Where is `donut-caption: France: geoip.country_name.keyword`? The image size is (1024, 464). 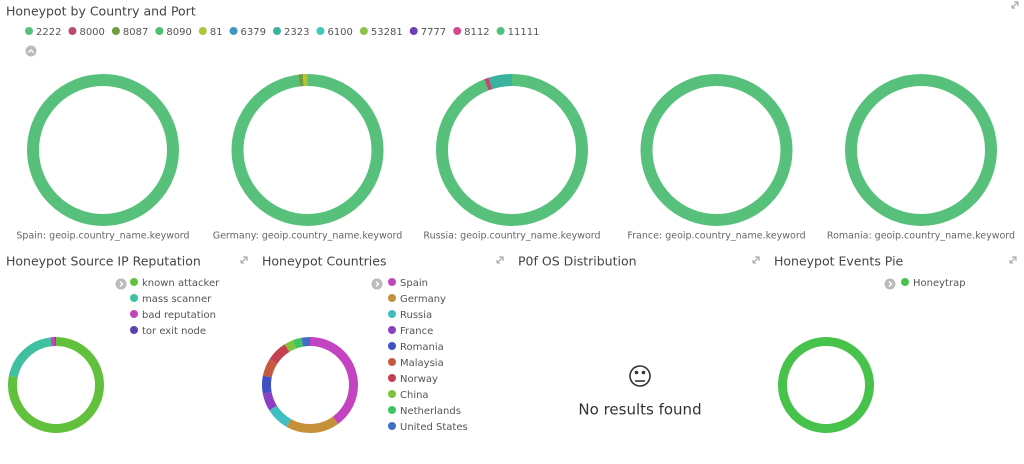 donut-caption: France: geoip.country_name.keyword is located at coordinates (716, 236).